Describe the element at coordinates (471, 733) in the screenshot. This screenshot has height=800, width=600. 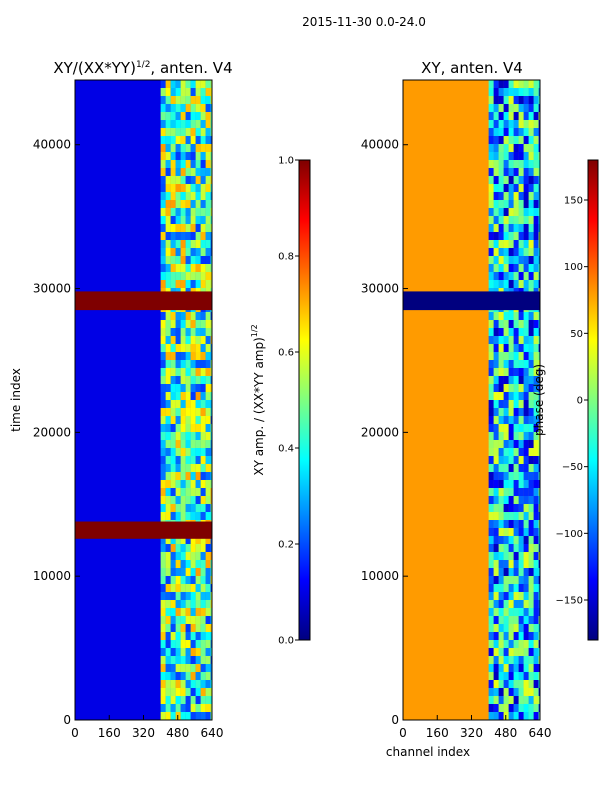
I see `x-tick-label: 320` at that location.